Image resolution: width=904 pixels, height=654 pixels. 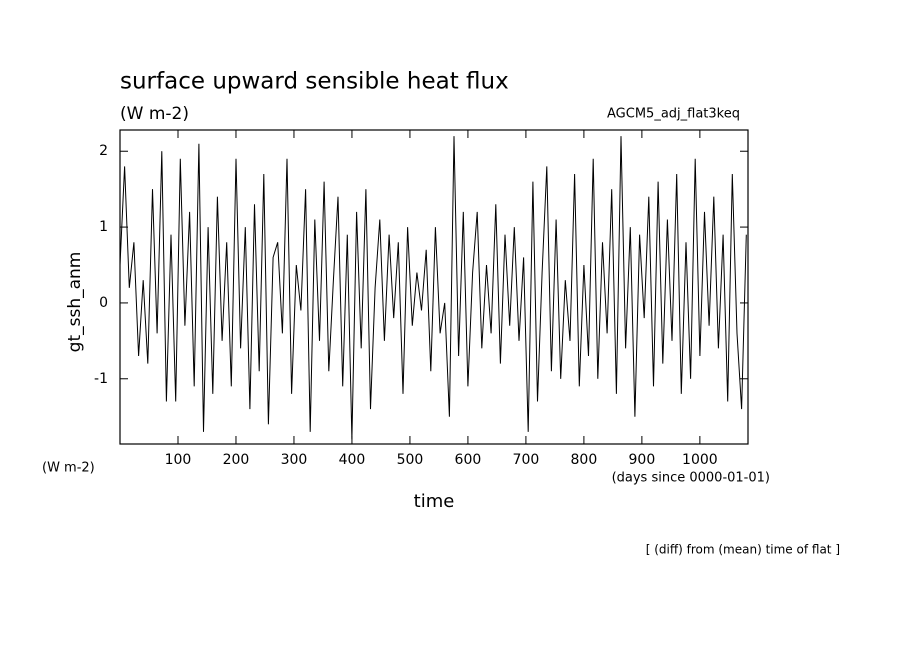 What do you see at coordinates (103, 303) in the screenshot?
I see `y-tick-label: 0` at bounding box center [103, 303].